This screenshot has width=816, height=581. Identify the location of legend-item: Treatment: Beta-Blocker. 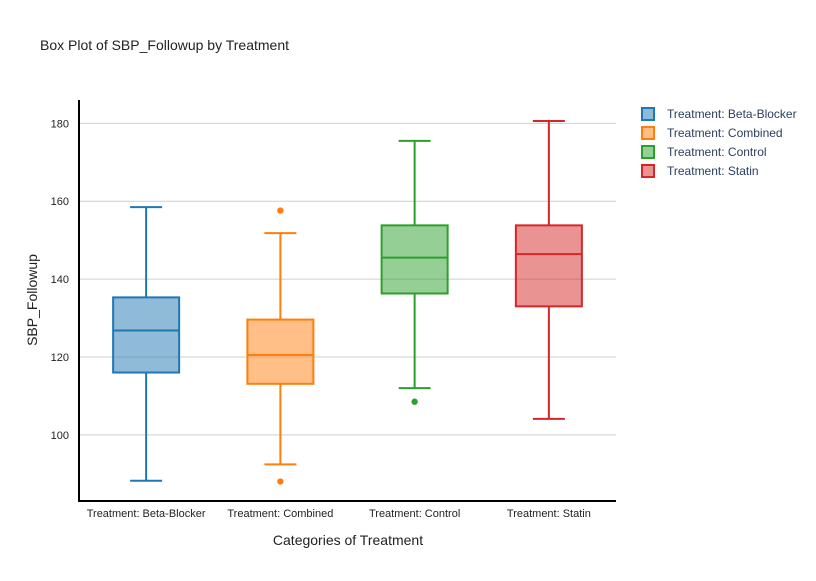
(719, 114).